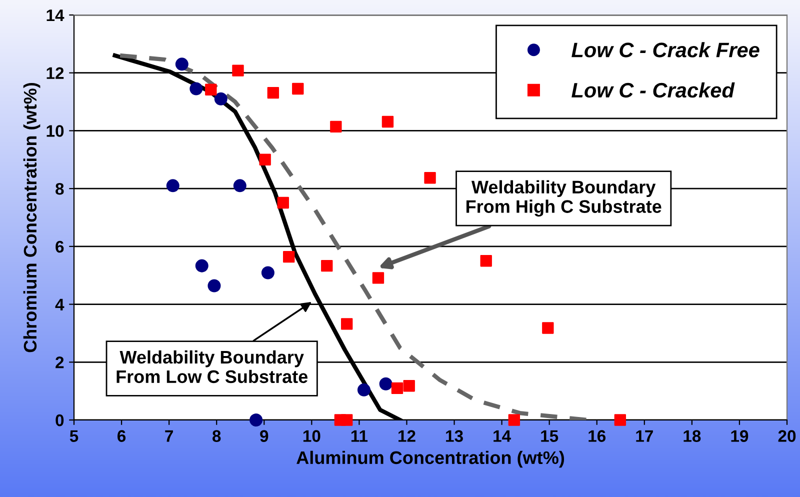 The height and width of the screenshot is (497, 800). What do you see at coordinates (787, 436) in the screenshot?
I see `x-tick-label: 20` at bounding box center [787, 436].